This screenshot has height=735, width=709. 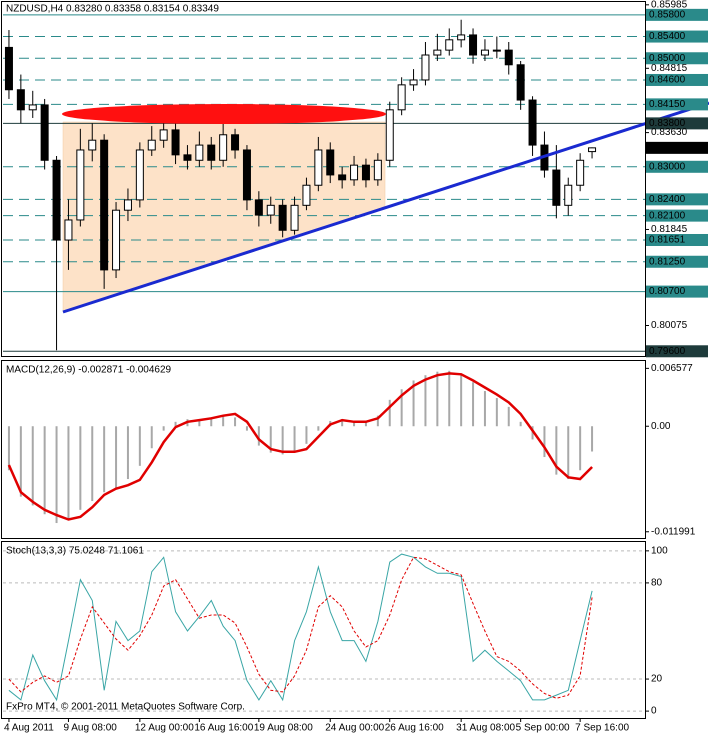 What do you see at coordinates (667, 147) in the screenshot?
I see `last-price-label: 0.83349` at bounding box center [667, 147].